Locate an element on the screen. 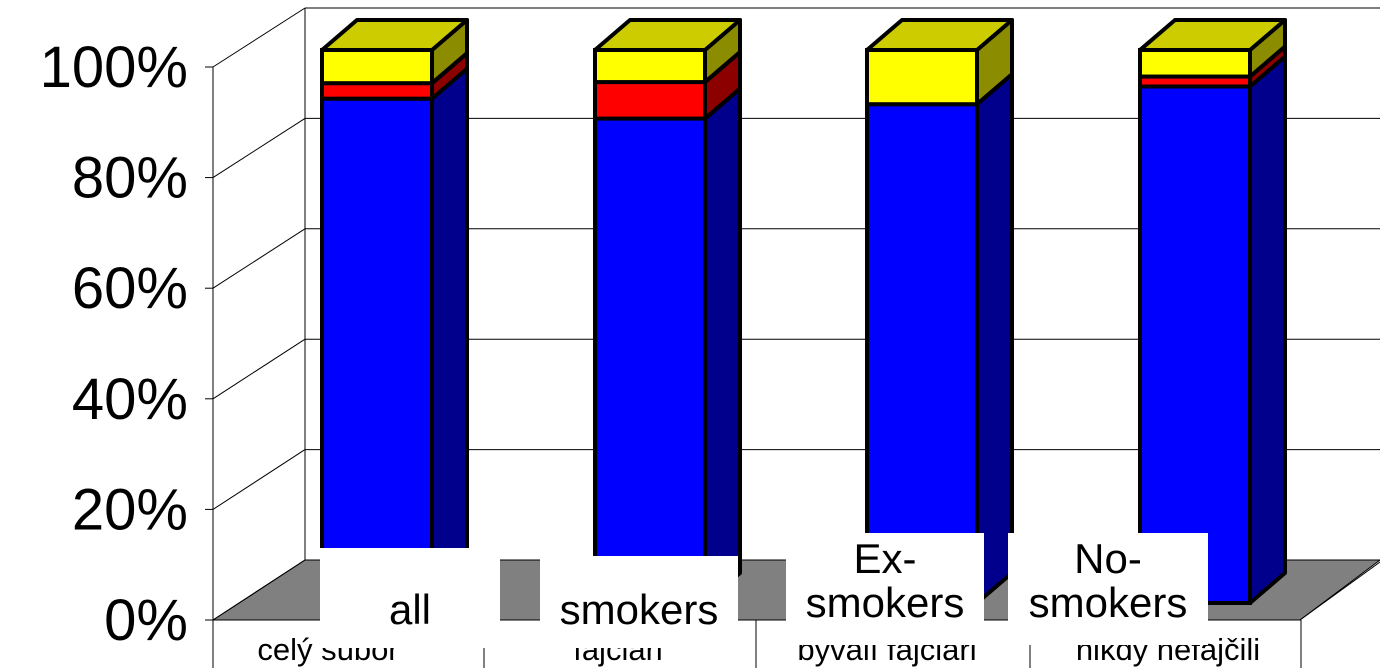 Image resolution: width=1380 pixels, height=668 pixels. floor-edge is located at coordinates (259, 590).